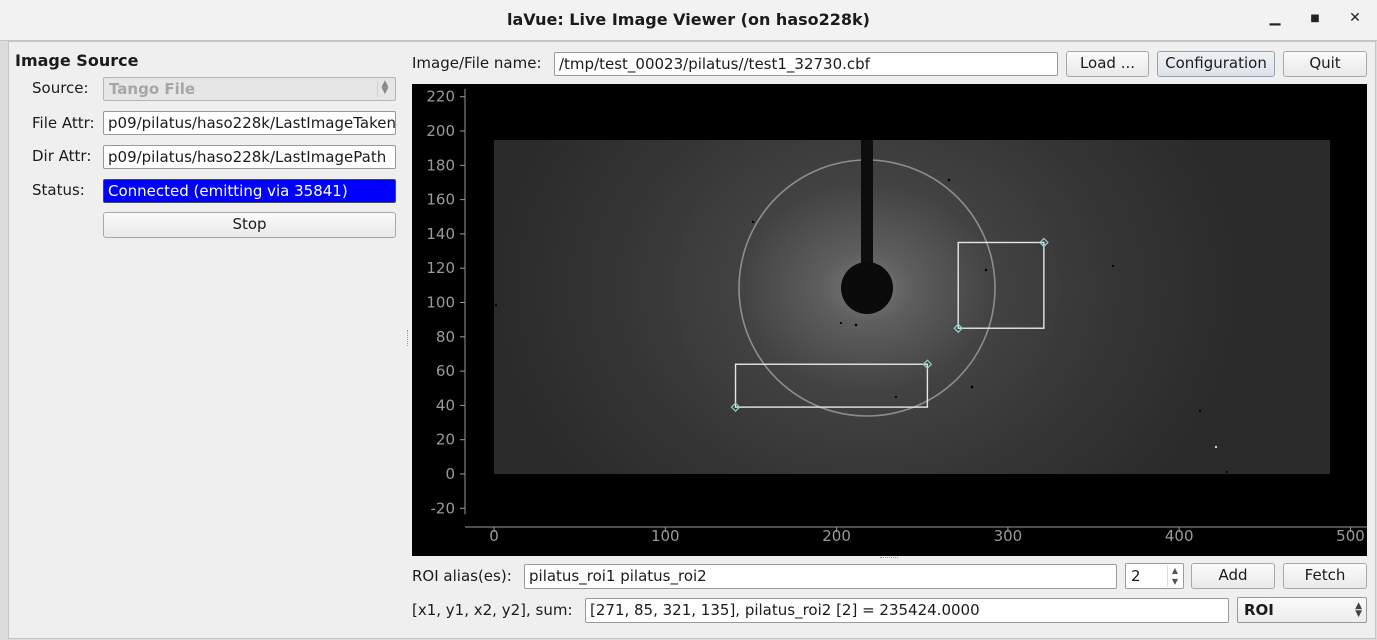 This screenshot has width=1377, height=640. I want to click on file-attr-input: p09/pilatus/haso228k/LastImageTaken, so click(249, 123).